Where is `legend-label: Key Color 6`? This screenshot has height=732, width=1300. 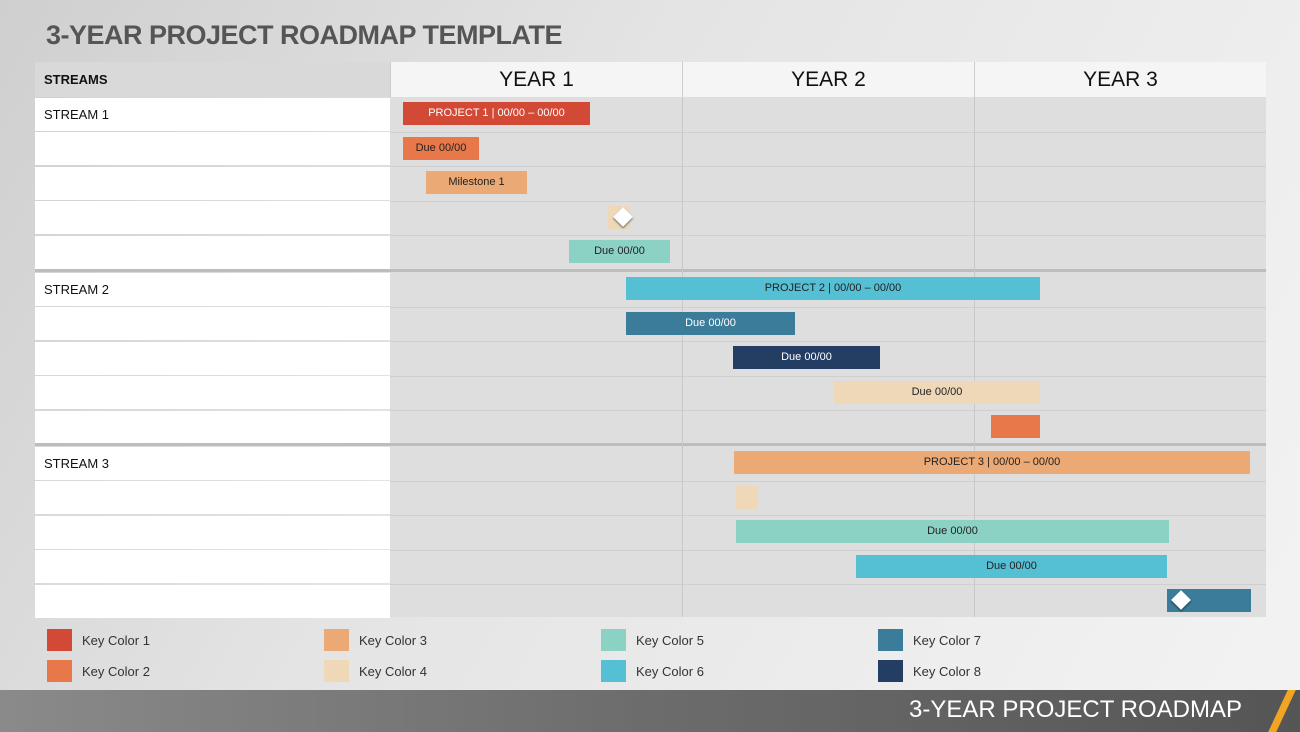 legend-label: Key Color 6 is located at coordinates (670, 671).